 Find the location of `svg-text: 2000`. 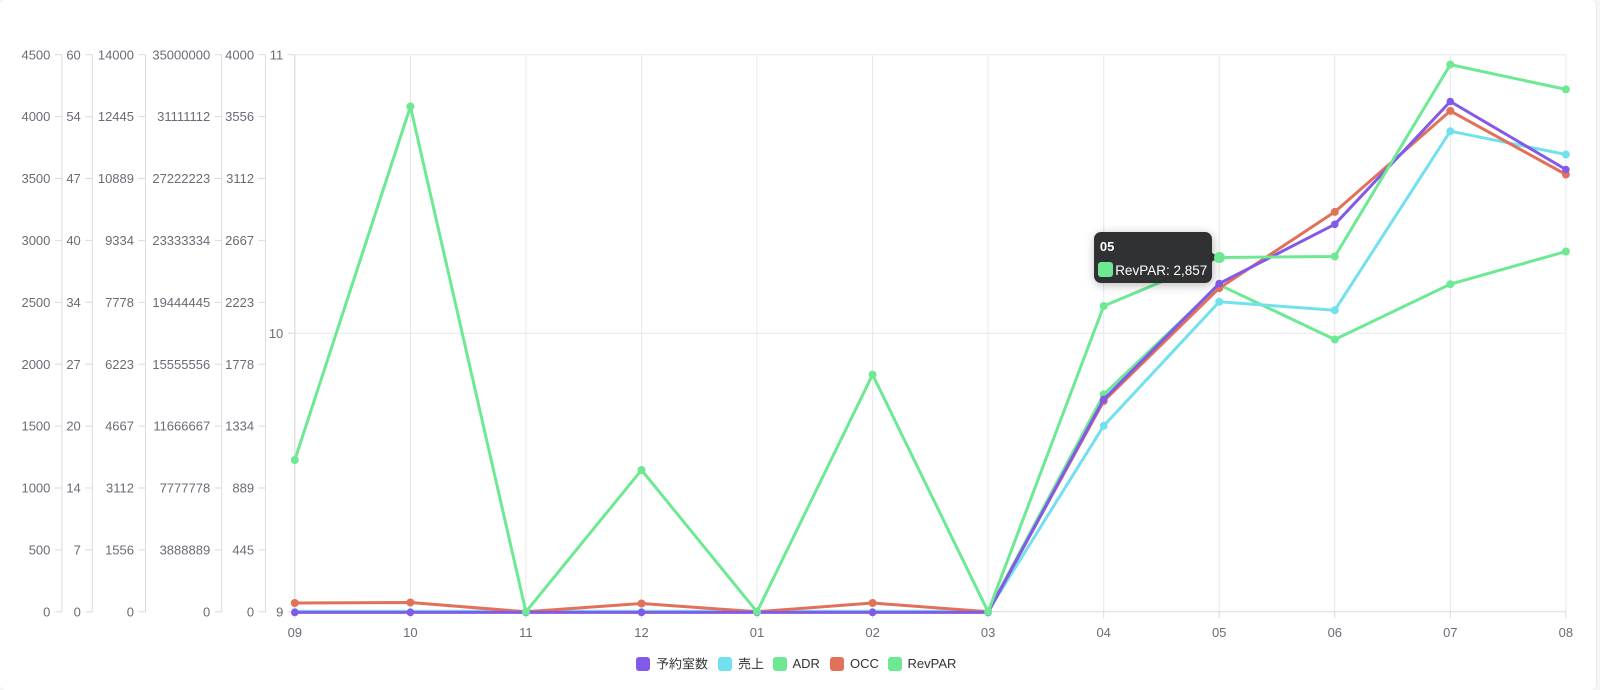

svg-text: 2000 is located at coordinates (35, 364).